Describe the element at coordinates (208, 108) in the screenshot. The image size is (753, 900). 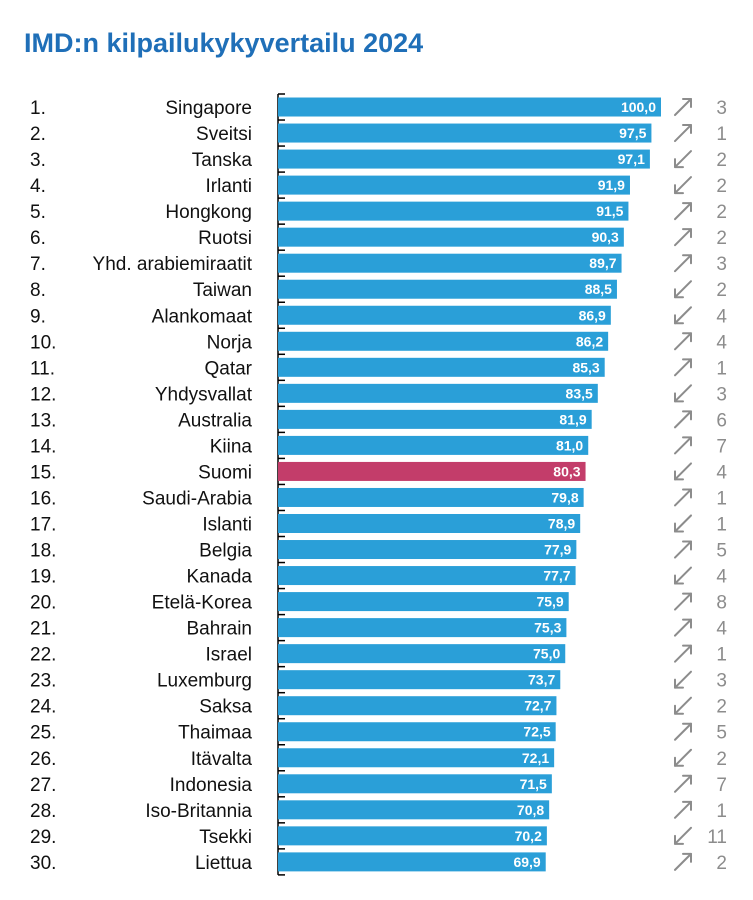
I see `country-label: Singapore` at that location.